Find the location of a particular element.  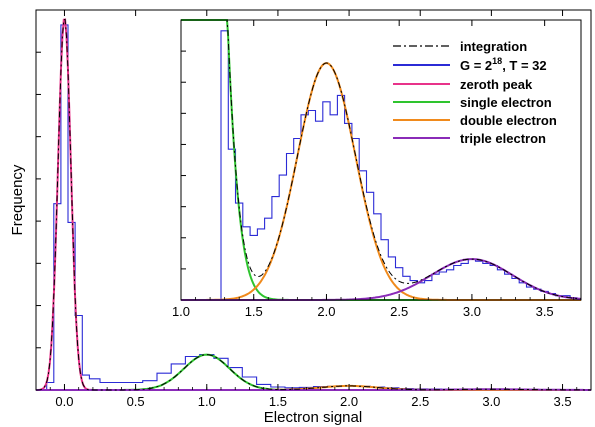

inset-x-tick-label: 1.0 is located at coordinates (181, 311).